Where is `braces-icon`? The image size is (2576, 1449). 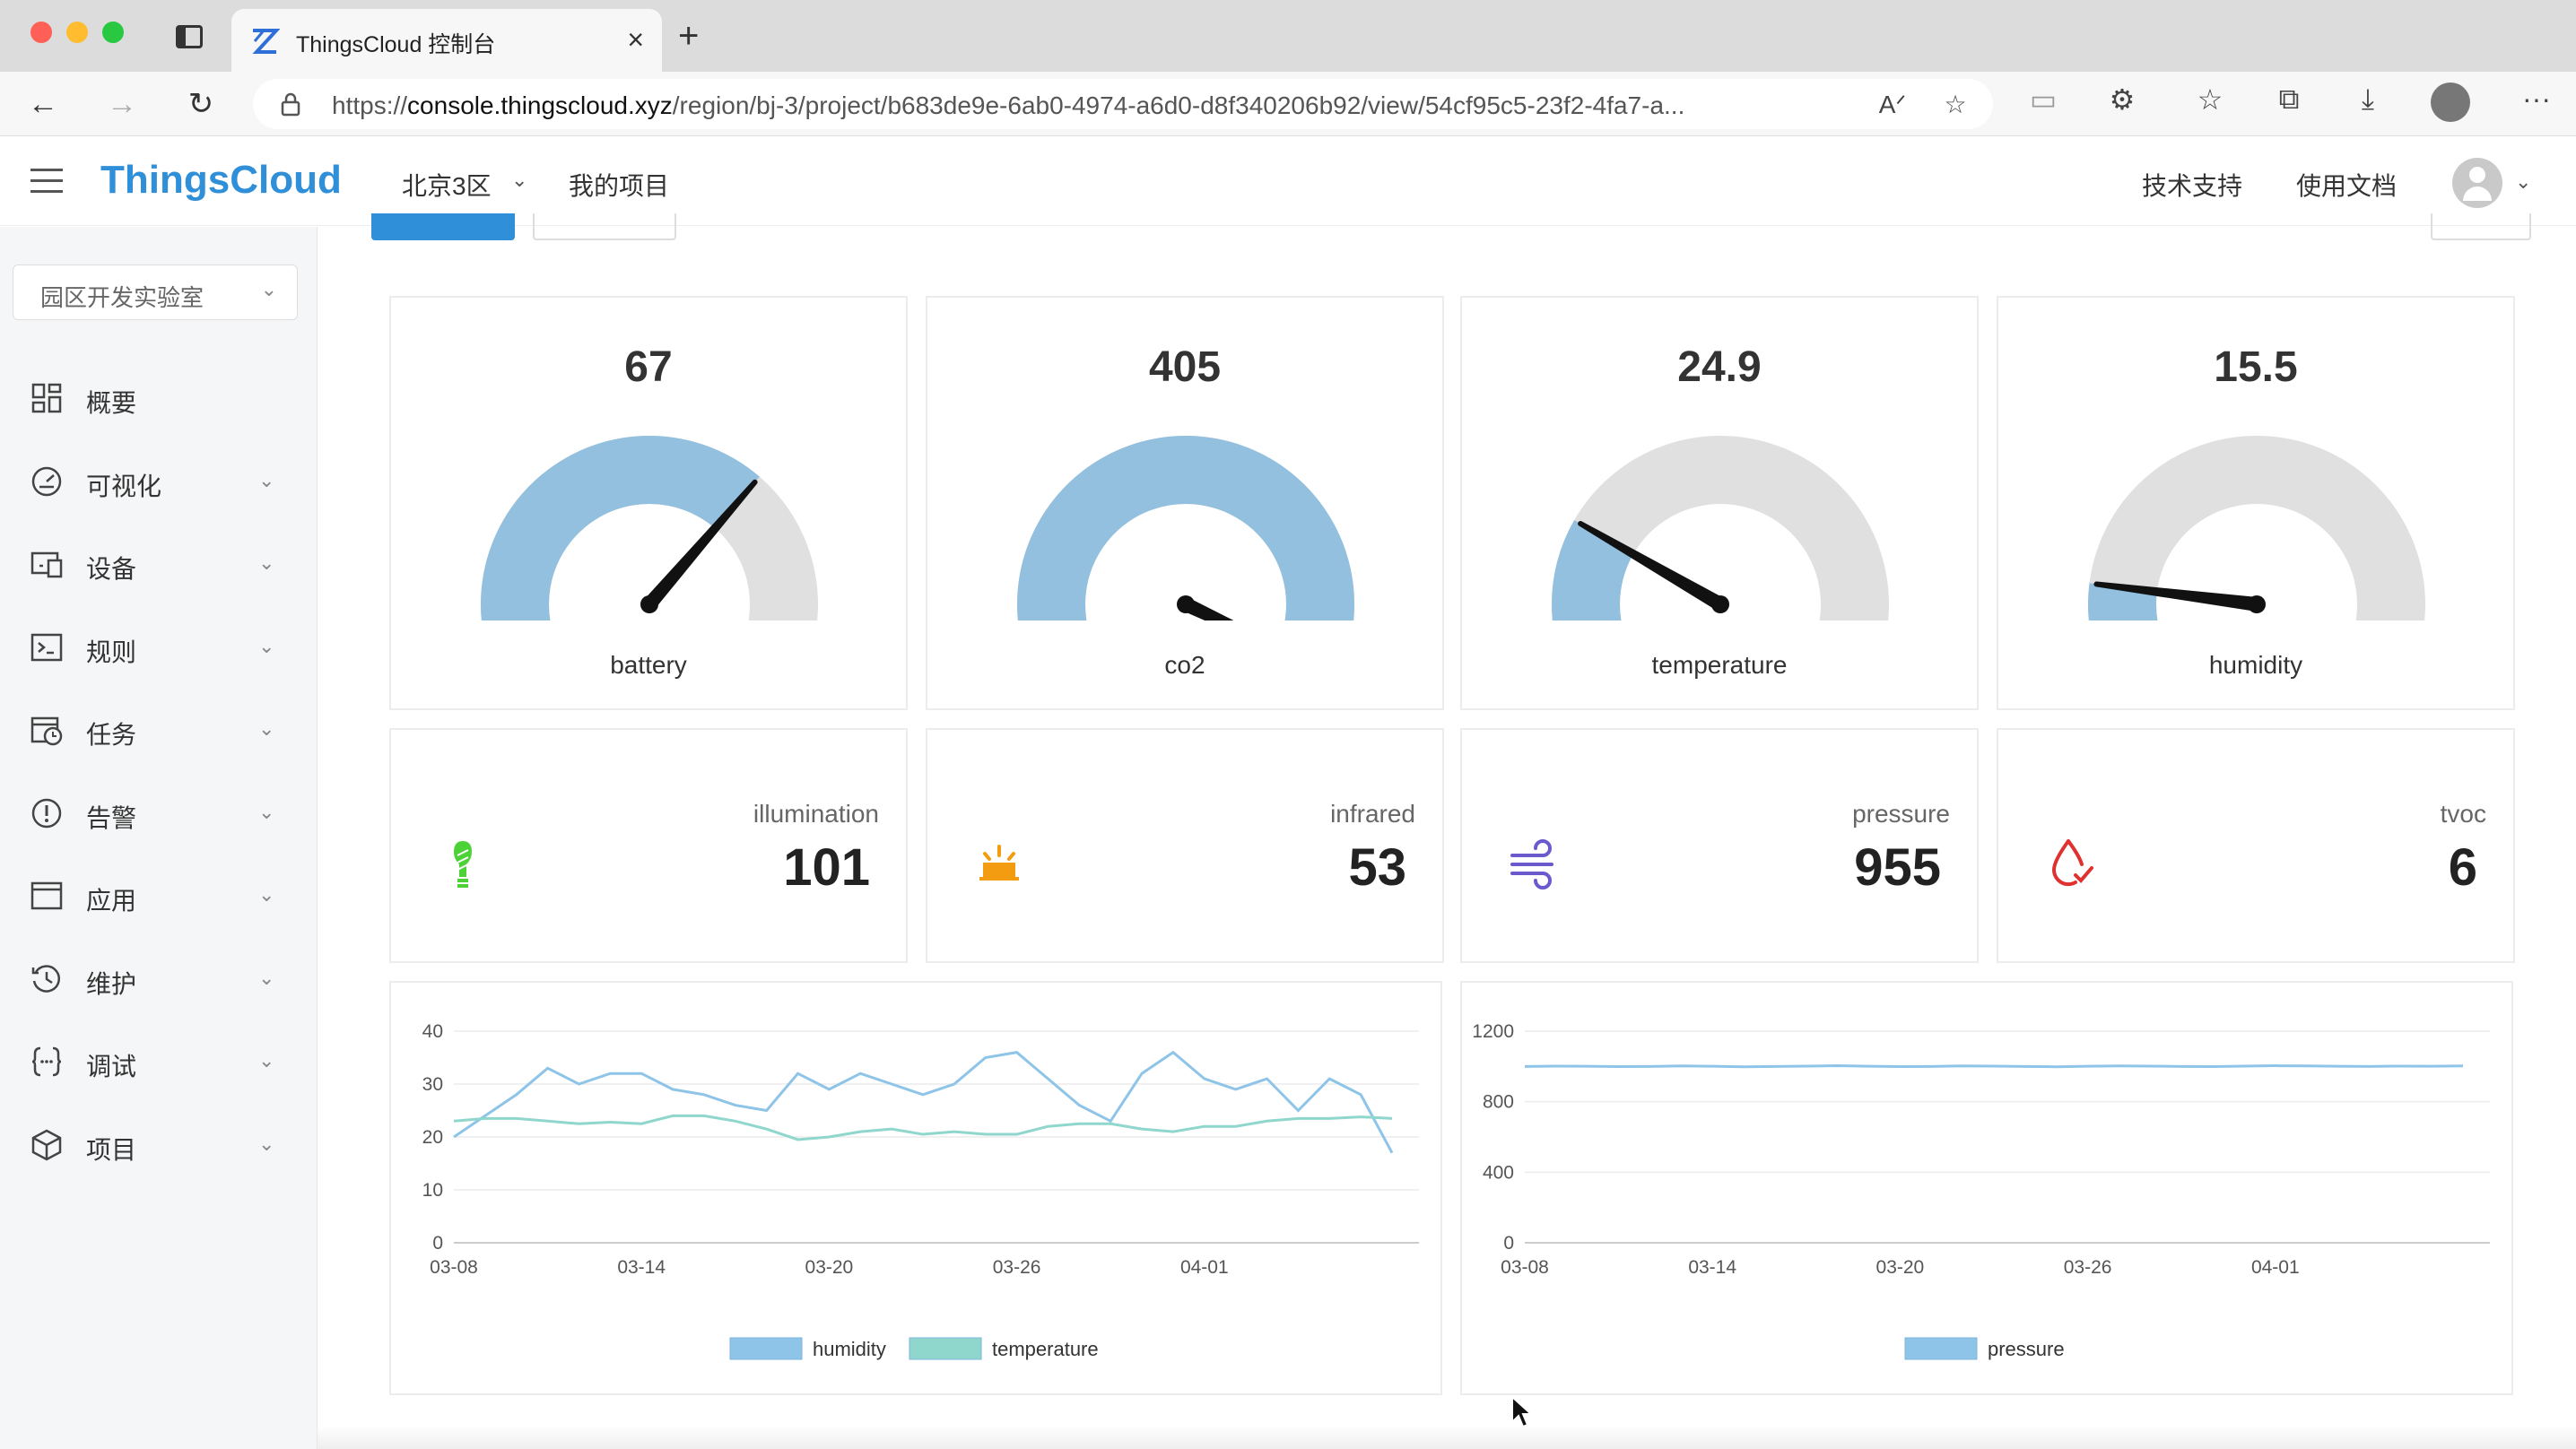 braces-icon is located at coordinates (46, 1061).